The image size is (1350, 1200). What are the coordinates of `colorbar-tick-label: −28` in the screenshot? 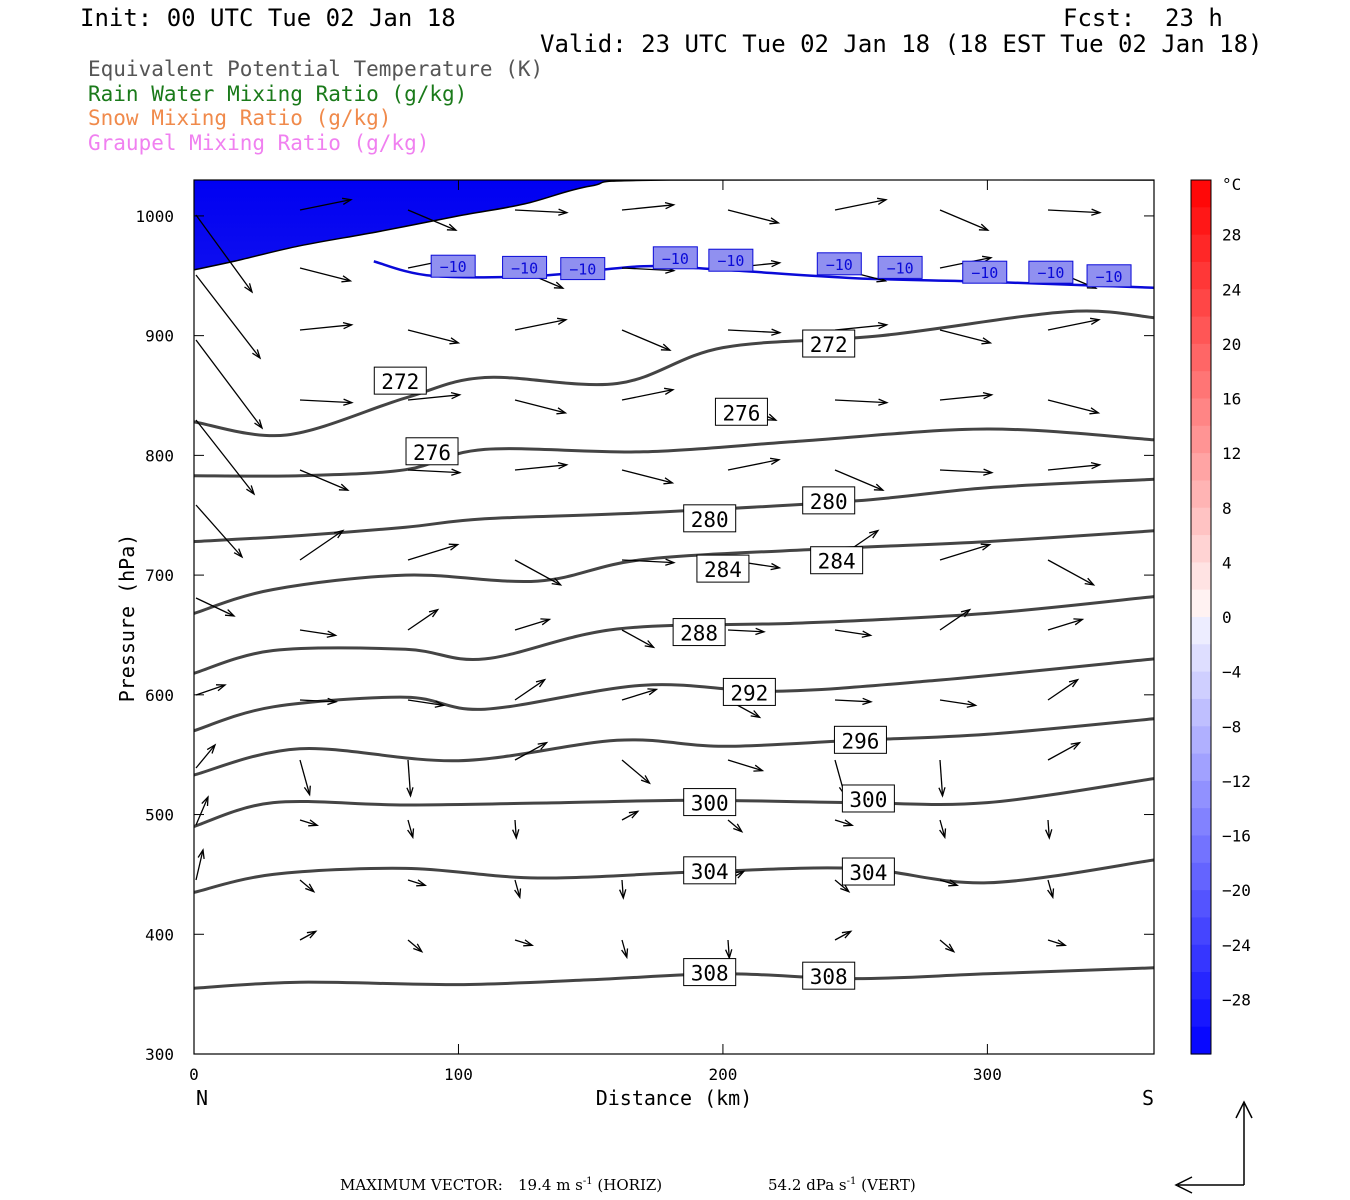 It's located at (1236, 999).